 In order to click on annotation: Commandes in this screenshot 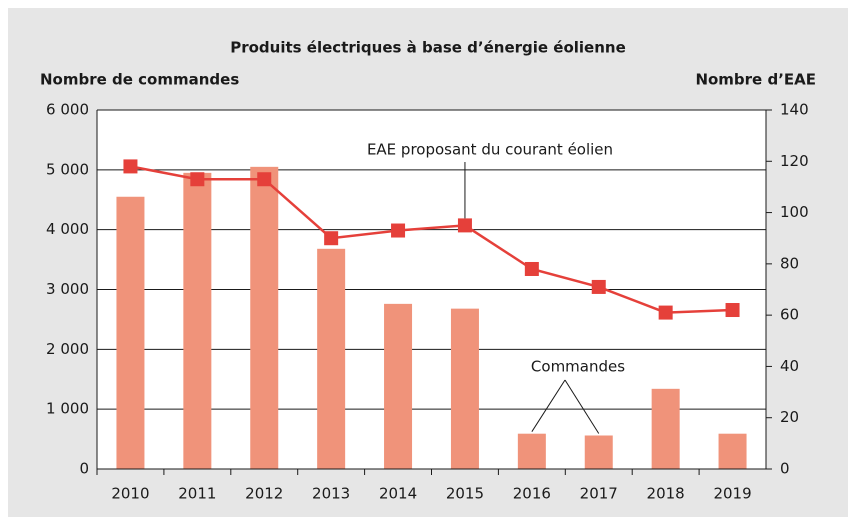, I will do `click(578, 367)`.